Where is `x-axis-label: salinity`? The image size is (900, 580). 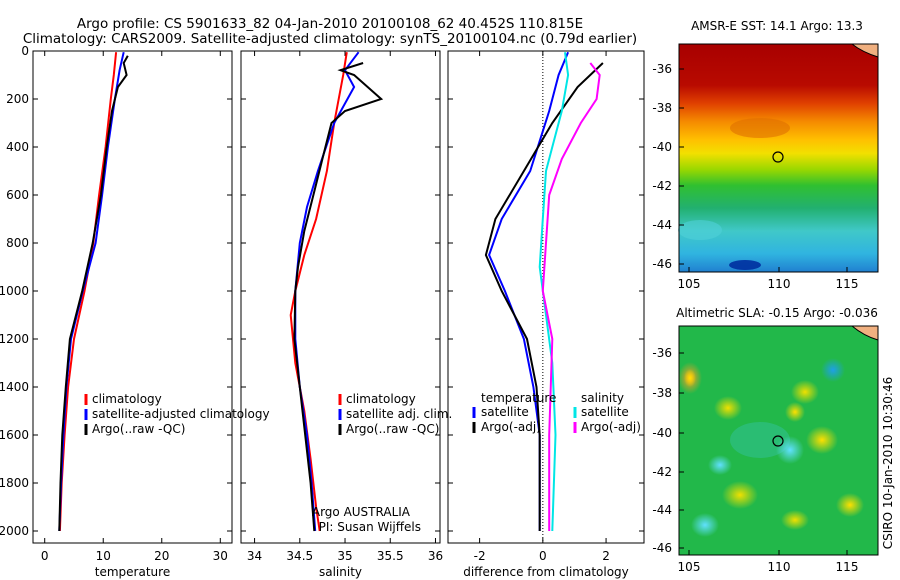 x-axis-label: salinity is located at coordinates (340, 572).